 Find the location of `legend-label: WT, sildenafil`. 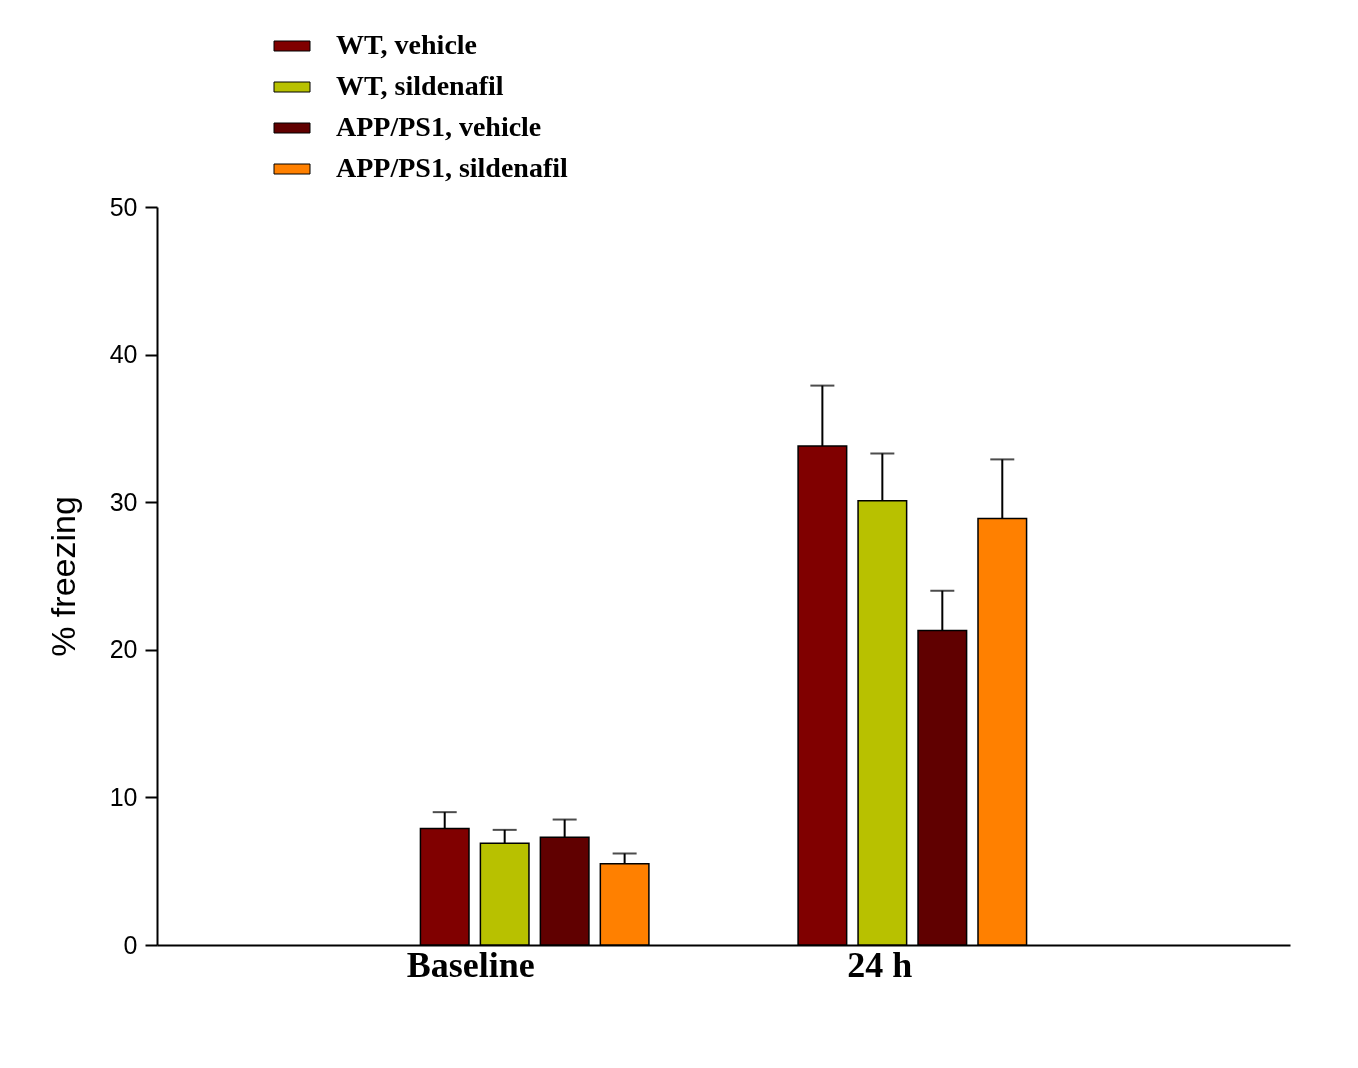

legend-label: WT, sildenafil is located at coordinates (420, 85).